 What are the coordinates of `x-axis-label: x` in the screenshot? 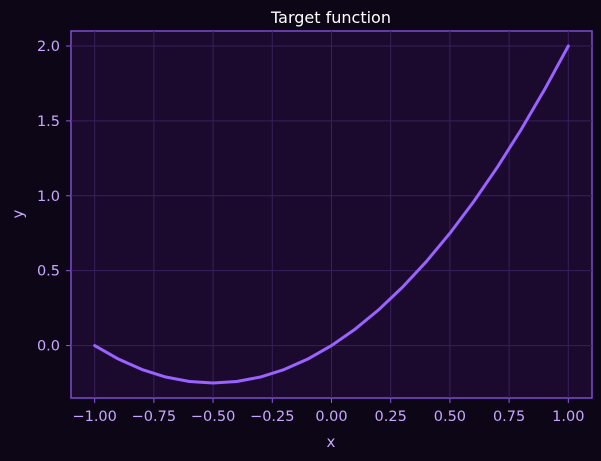 It's located at (331, 442).